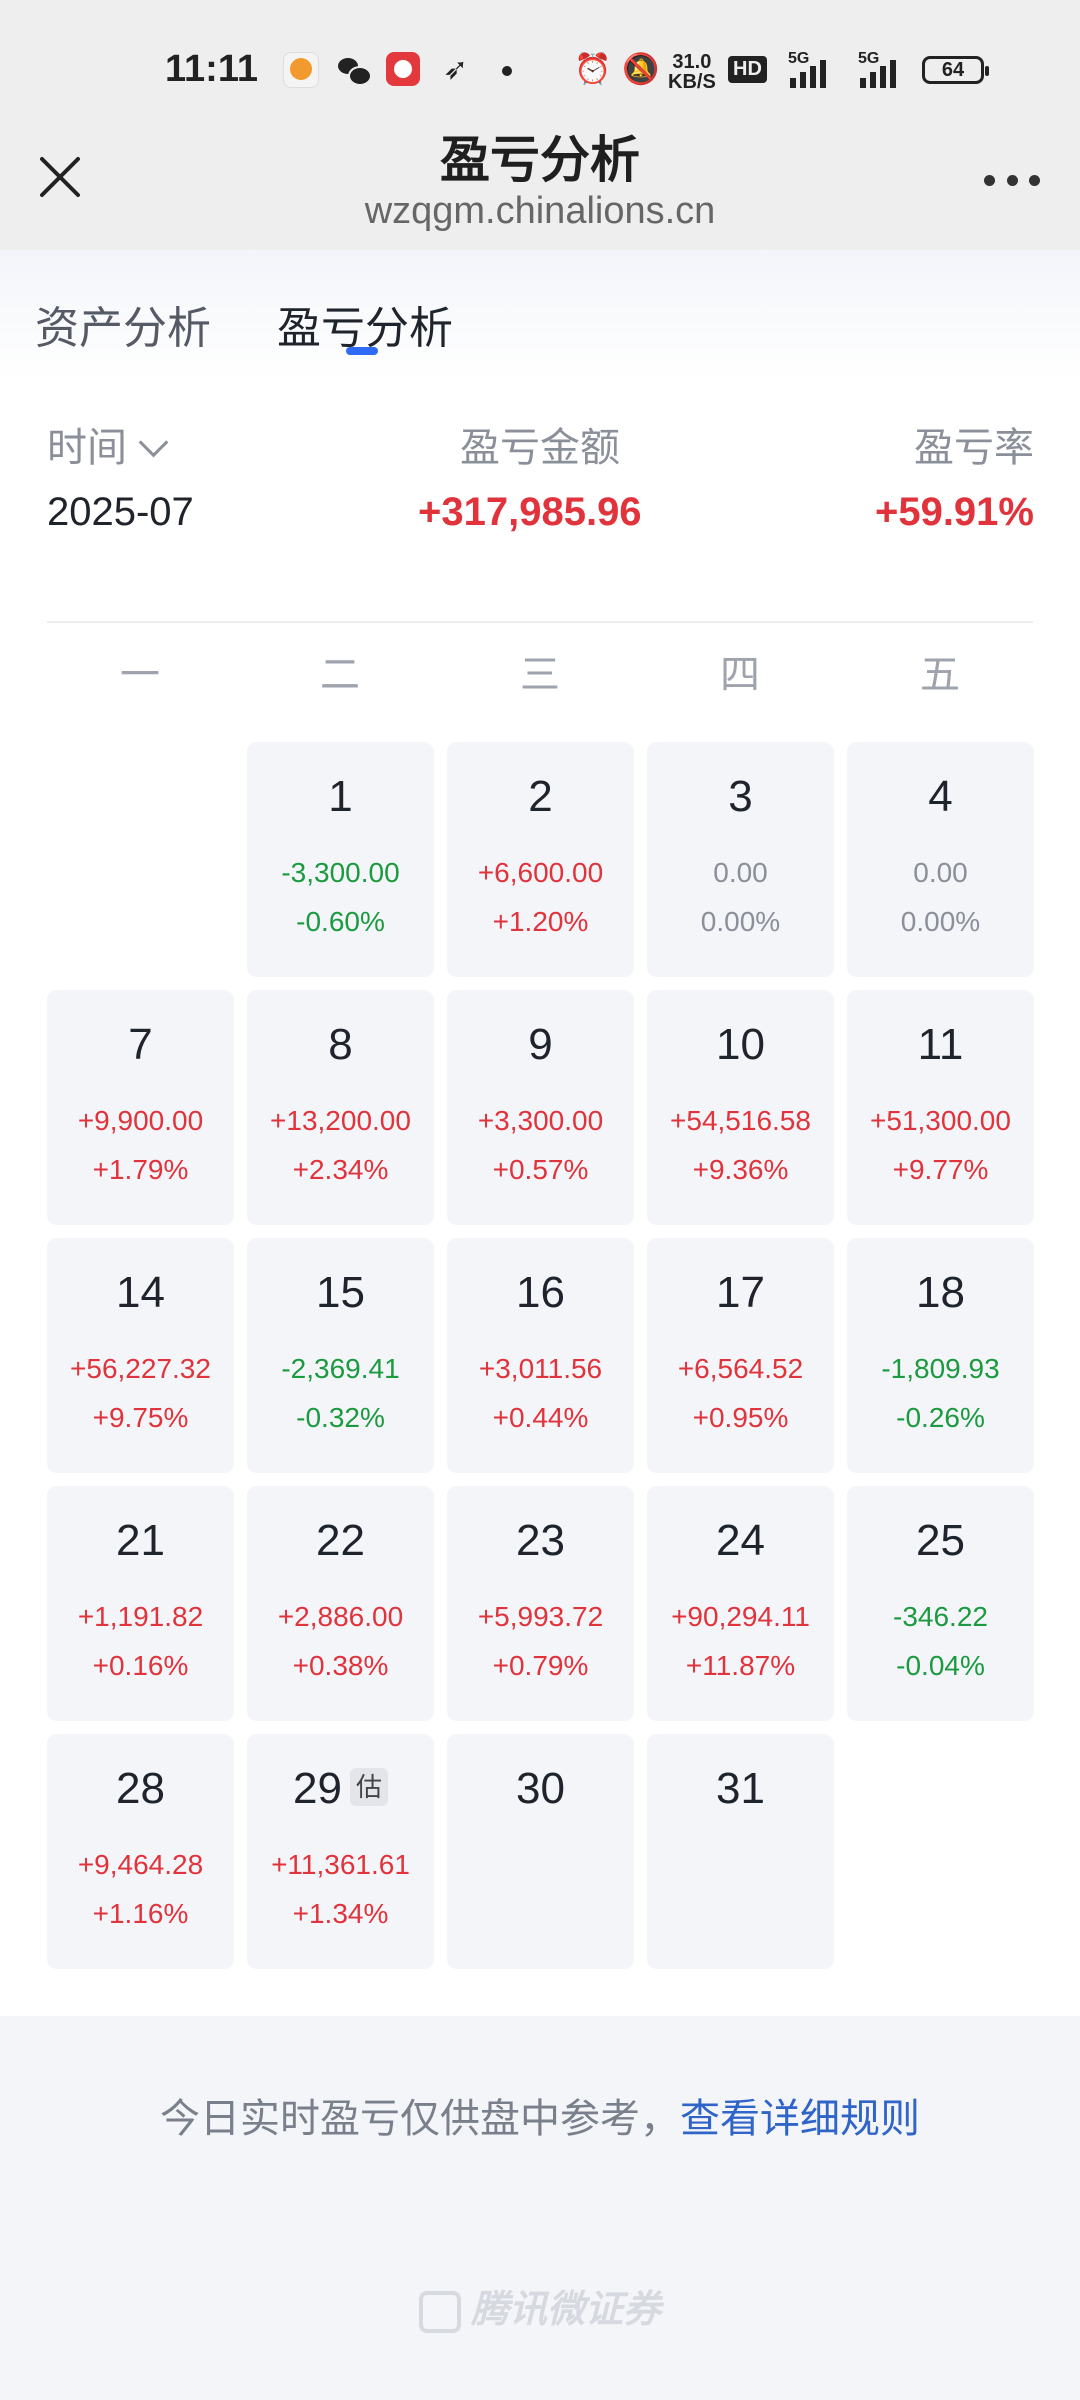 This screenshot has width=1080, height=2400. I want to click on day-pnl-rate: -0.60%, so click(340, 921).